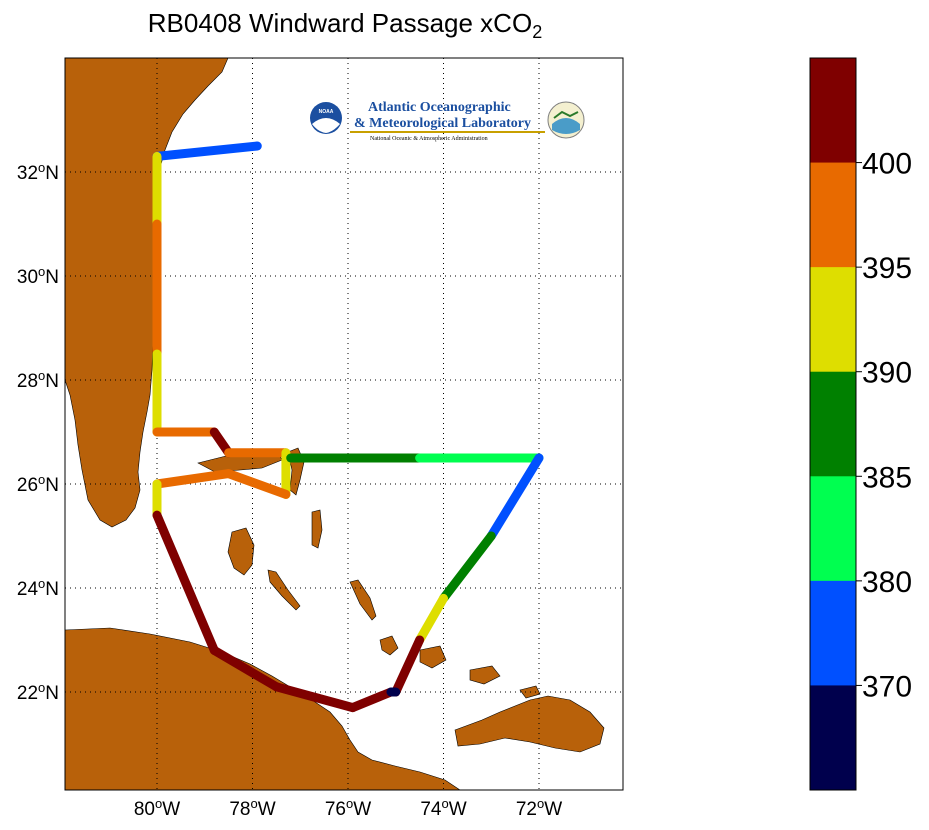 This screenshot has height=830, width=929. What do you see at coordinates (887, 477) in the screenshot?
I see `colorbar-label: 385` at bounding box center [887, 477].